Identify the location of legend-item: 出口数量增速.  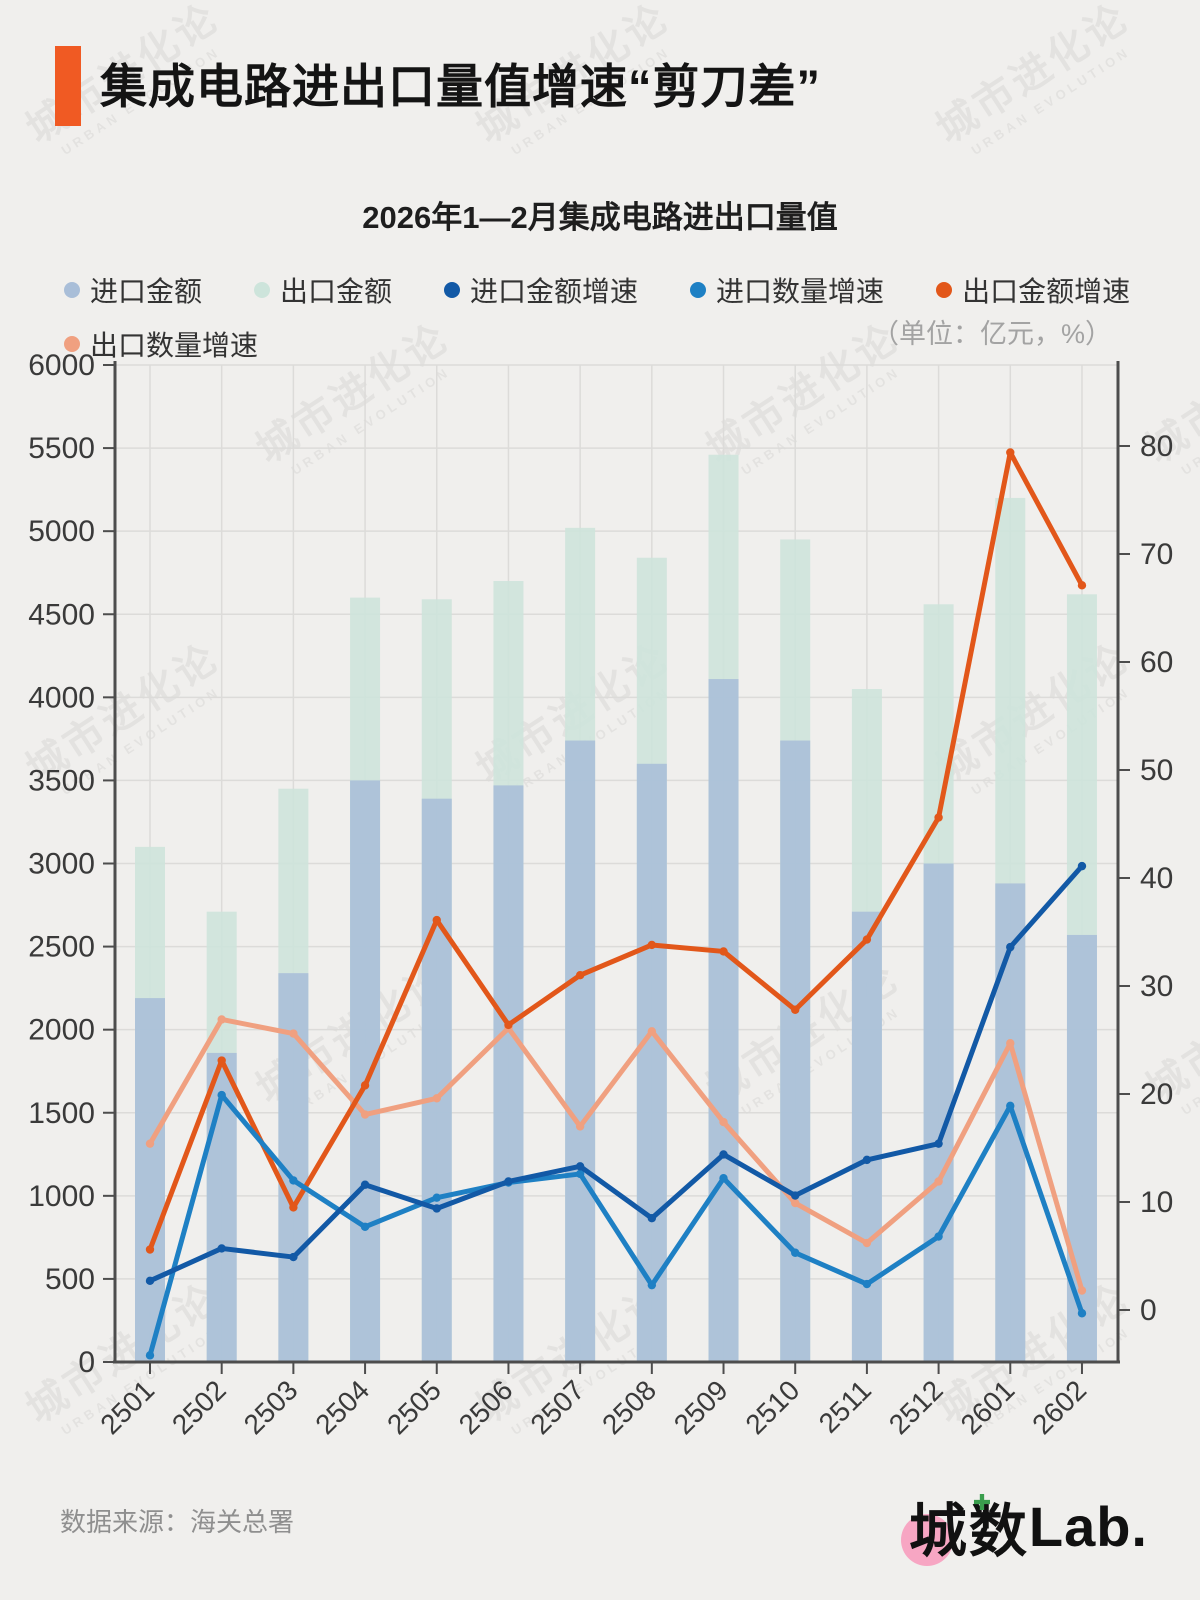
(161, 344).